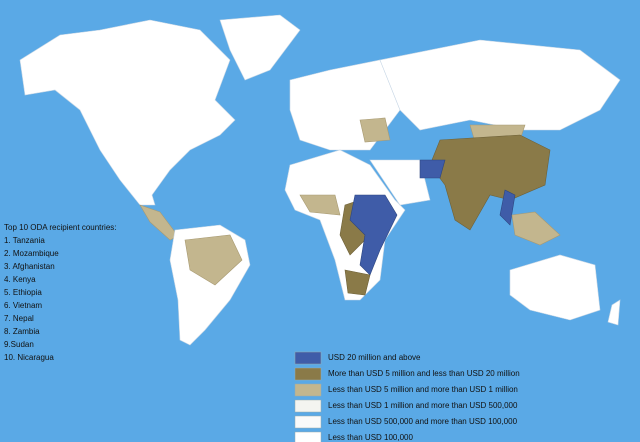 This screenshot has height=442, width=640. I want to click on list-item: 4. Kenya, so click(20, 279).